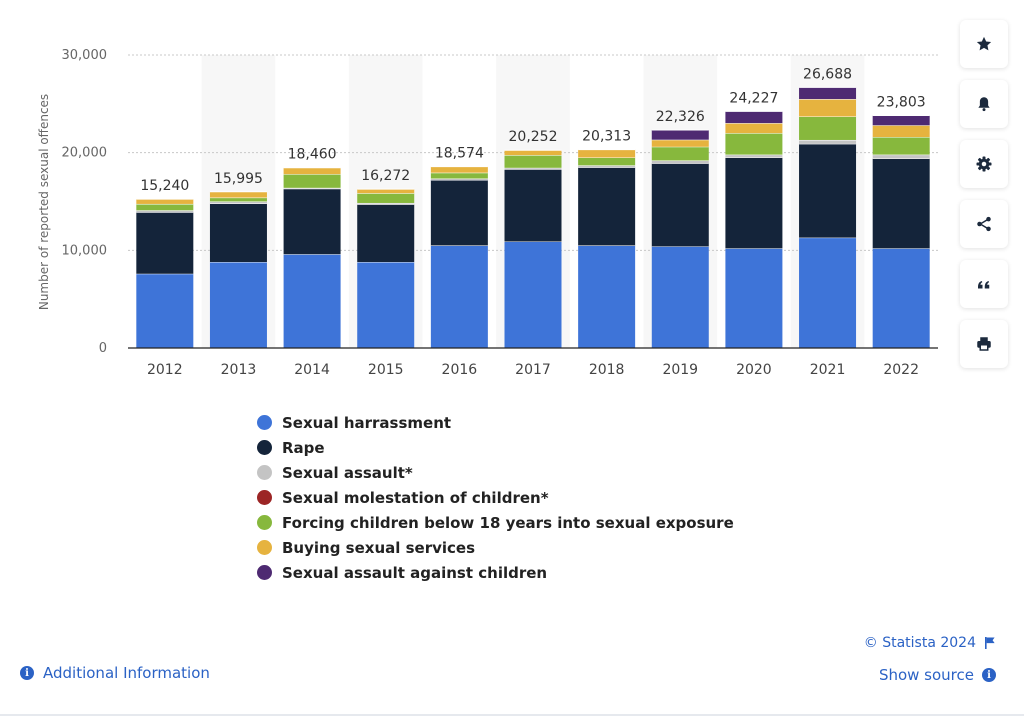 The image size is (1024, 716). What do you see at coordinates (460, 370) in the screenshot?
I see `x-tick-label: 2016` at bounding box center [460, 370].